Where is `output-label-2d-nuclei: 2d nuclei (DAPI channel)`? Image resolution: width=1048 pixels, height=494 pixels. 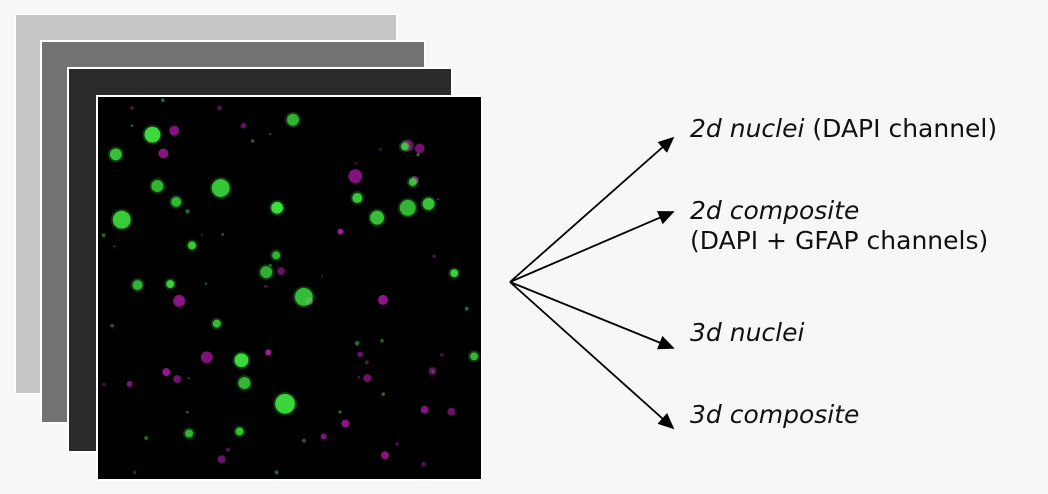 output-label-2d-nuclei: 2d nuclei (DAPI channel) is located at coordinates (843, 129).